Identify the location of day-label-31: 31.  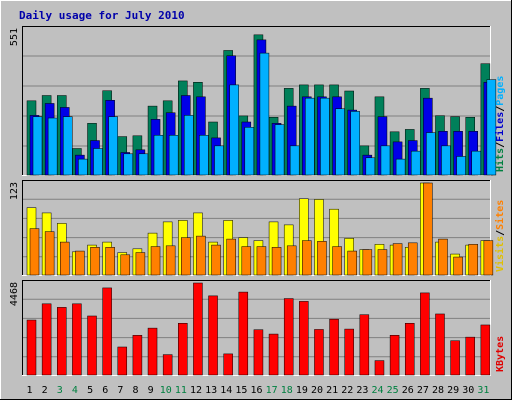
(483, 390).